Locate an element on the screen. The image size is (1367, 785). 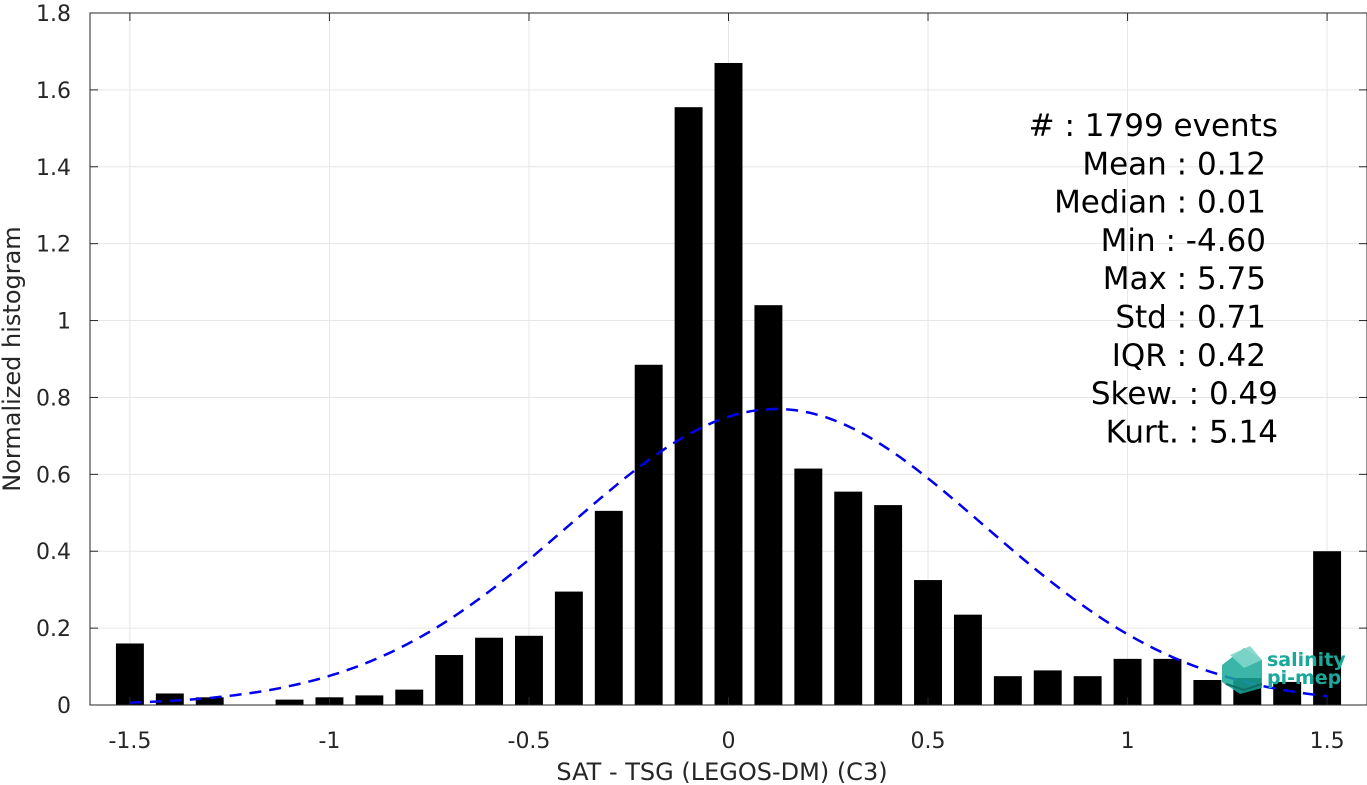
y-tick-label-3: 0.6 is located at coordinates (53, 475).